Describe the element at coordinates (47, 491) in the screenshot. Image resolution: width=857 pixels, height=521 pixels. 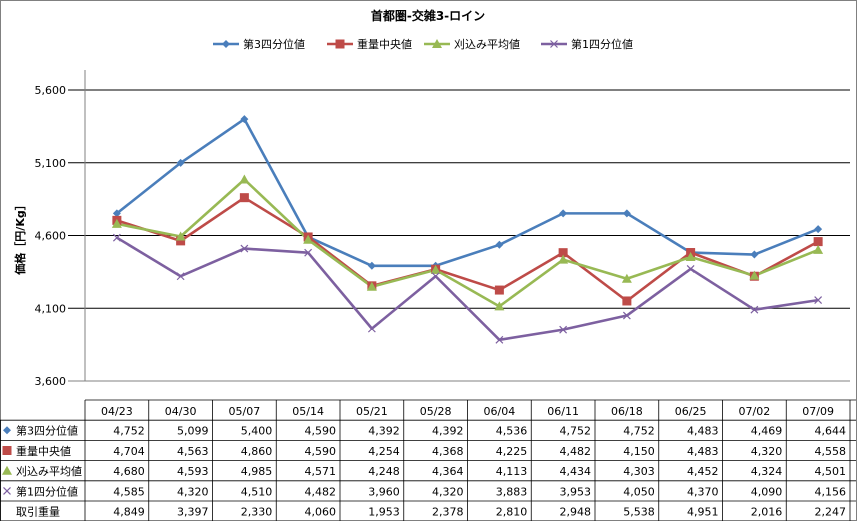
I see `table-row-label: 第1四分位値` at that location.